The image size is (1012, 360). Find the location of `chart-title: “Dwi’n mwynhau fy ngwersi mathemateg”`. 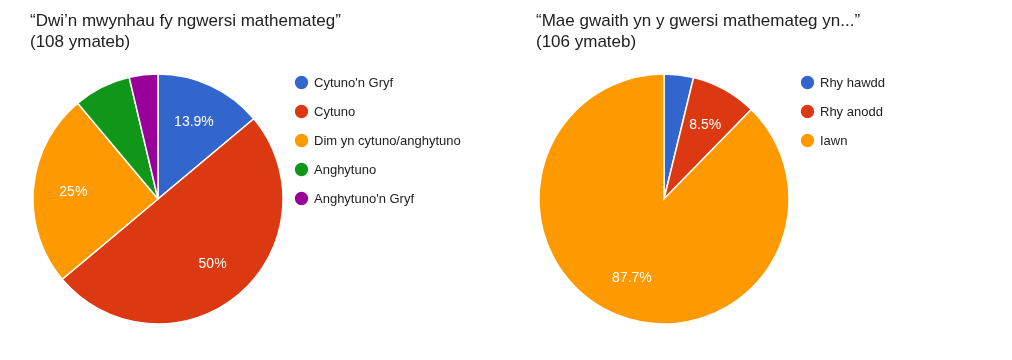

chart-title: “Dwi’n mwynhau fy ngwersi mathemateg” is located at coordinates (186, 20).